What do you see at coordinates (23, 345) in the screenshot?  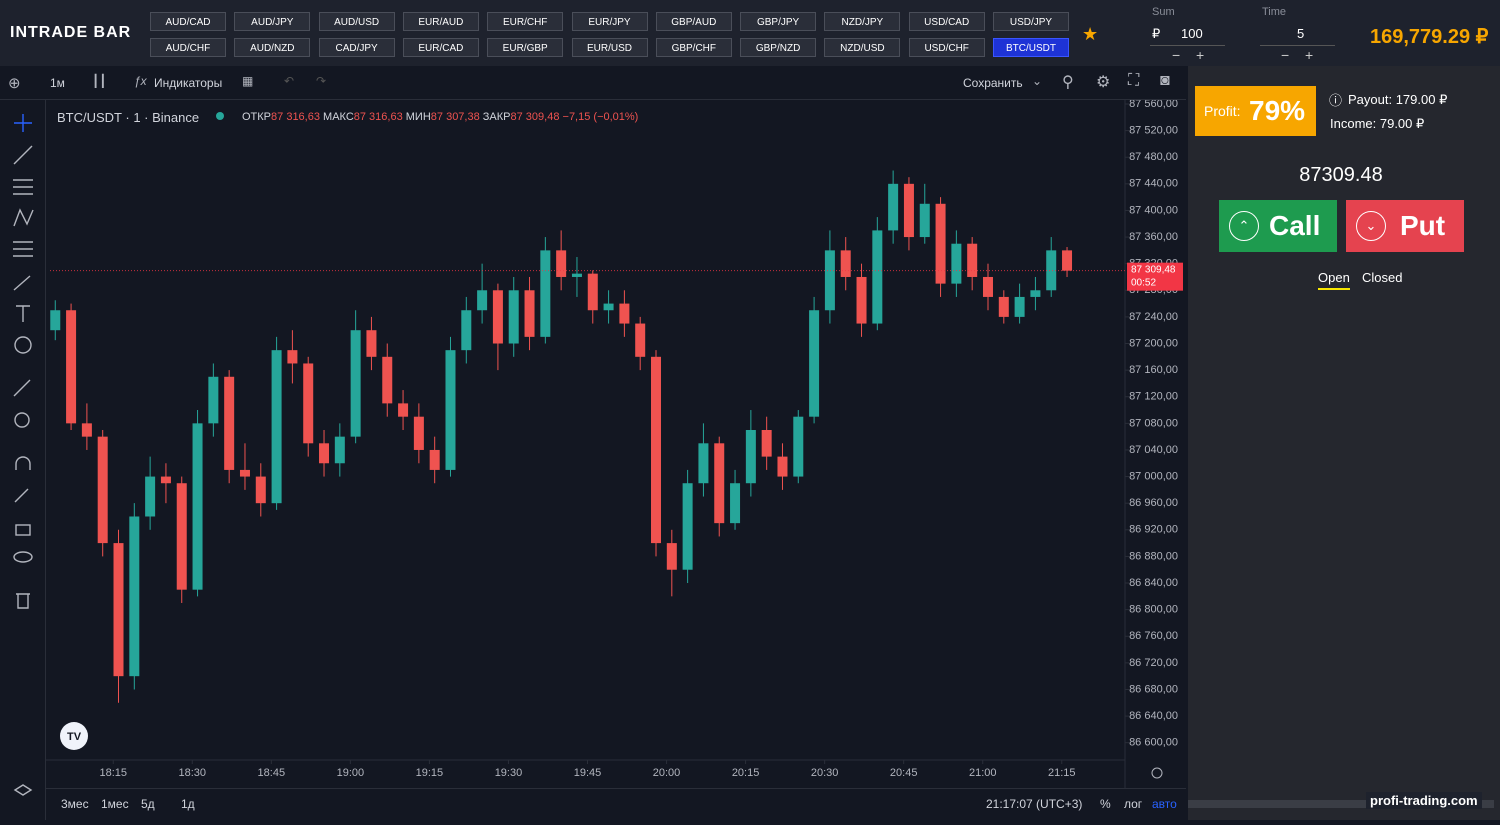 I see `emoji-tool` at bounding box center [23, 345].